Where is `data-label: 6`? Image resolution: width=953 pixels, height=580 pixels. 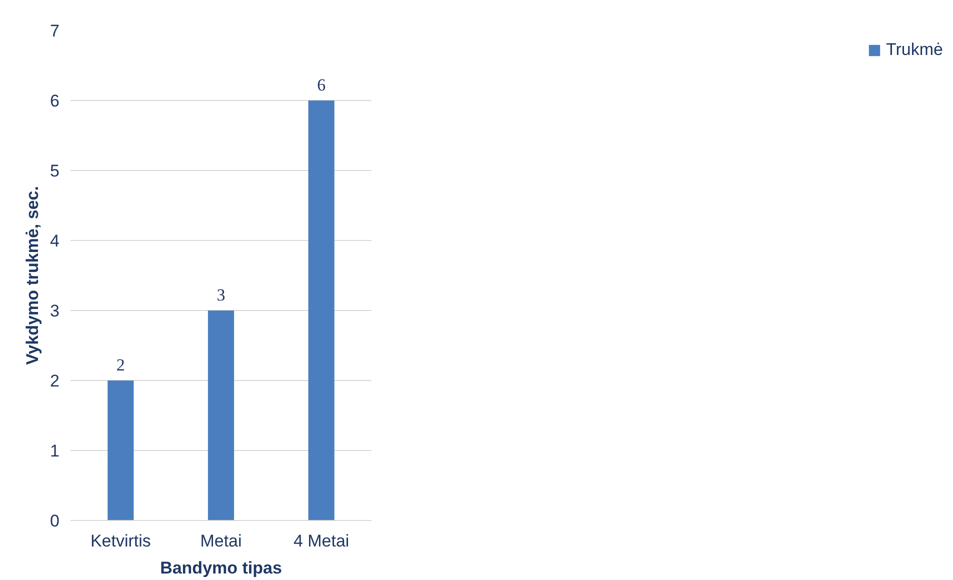 data-label: 6 is located at coordinates (321, 85).